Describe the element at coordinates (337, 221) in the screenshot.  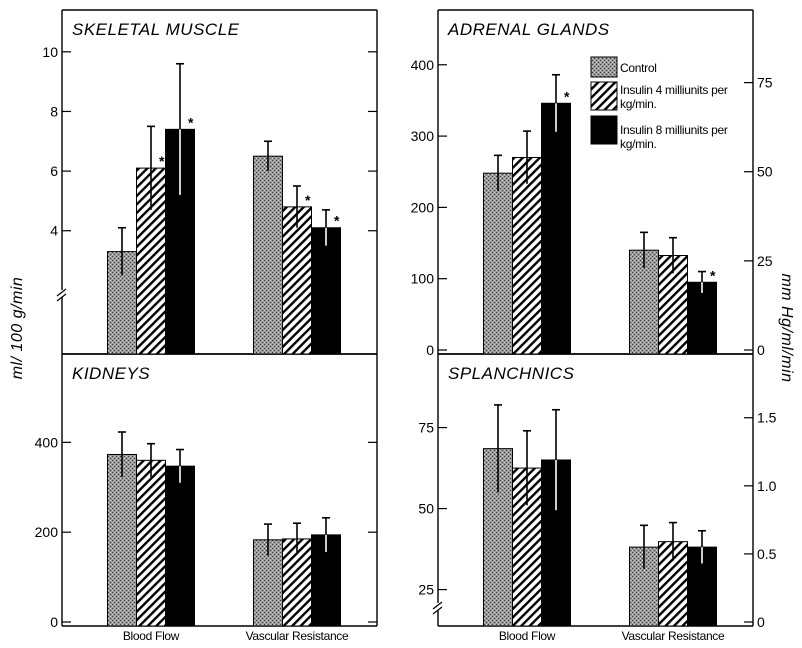
I see `significance-star-bar-skeletal-muscle-vascular-resistance-insulin-8: *` at that location.